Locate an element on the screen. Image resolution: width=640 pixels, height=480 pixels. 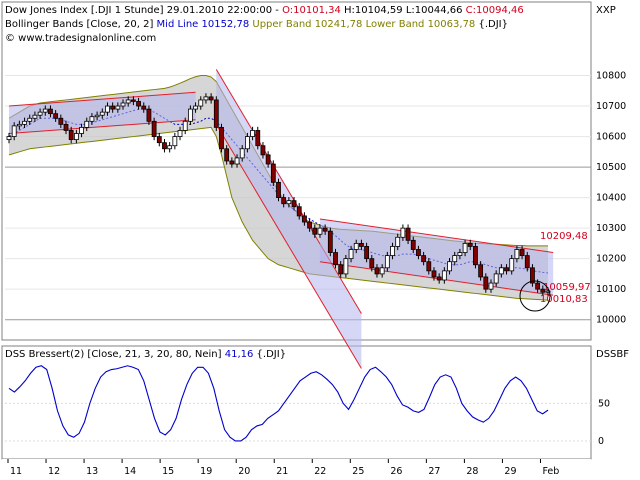
x-axis-strip is located at coordinates (296, 468).